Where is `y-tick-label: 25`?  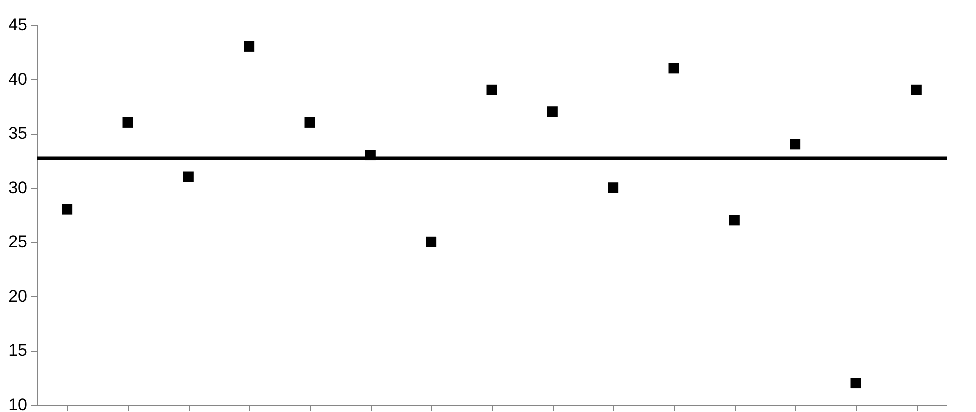 y-tick-label: 25 is located at coordinates (18, 242).